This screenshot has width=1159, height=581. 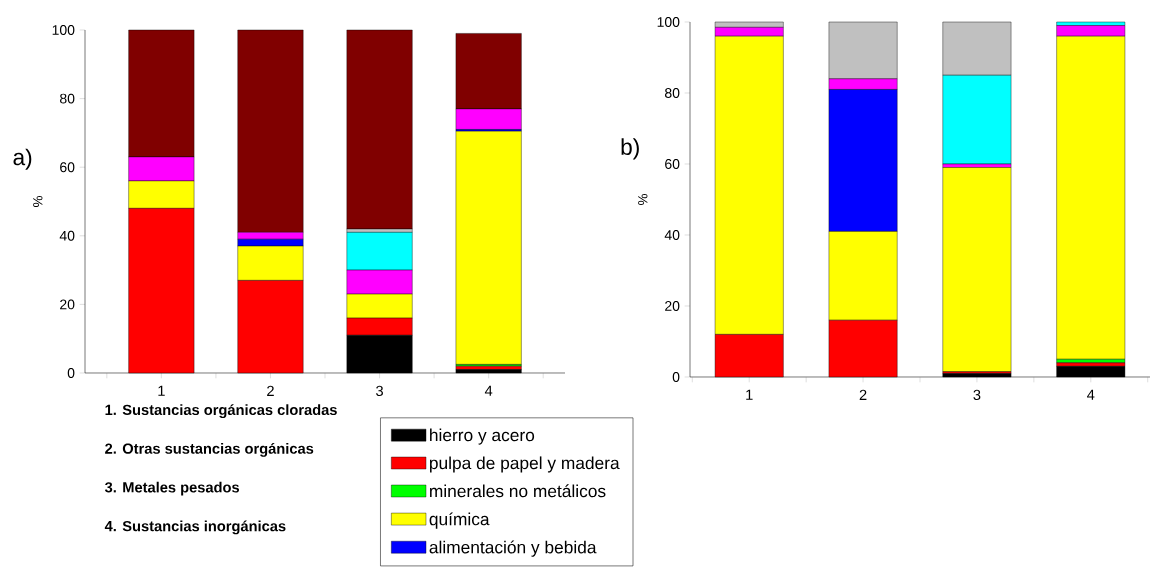 I want to click on text: 4. Sustancias inorgánicas, so click(x=195, y=527).